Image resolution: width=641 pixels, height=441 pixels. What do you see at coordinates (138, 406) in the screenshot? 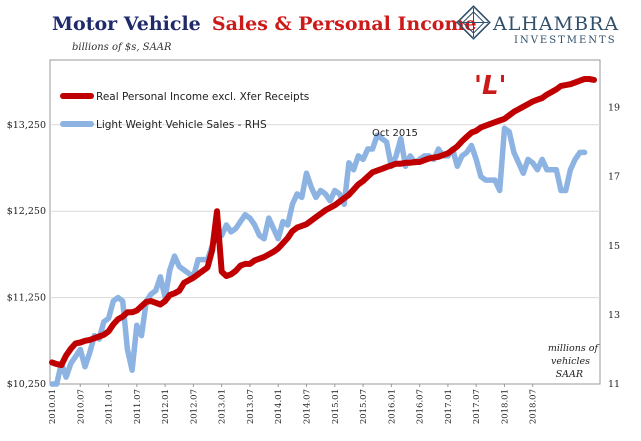
I see `x-tick-label: 2011.07` at bounding box center [138, 406].